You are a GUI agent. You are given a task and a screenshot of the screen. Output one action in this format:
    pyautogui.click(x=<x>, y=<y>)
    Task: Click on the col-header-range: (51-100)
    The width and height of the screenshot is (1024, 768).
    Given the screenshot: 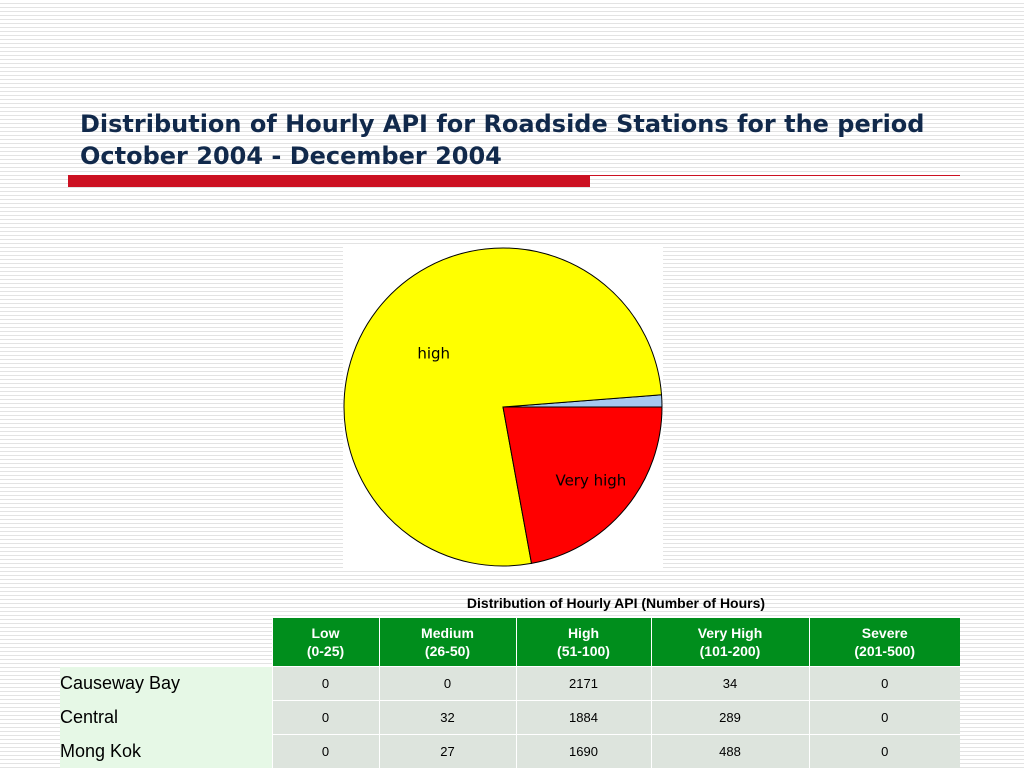 What is the action you would take?
    pyautogui.click(x=583, y=651)
    